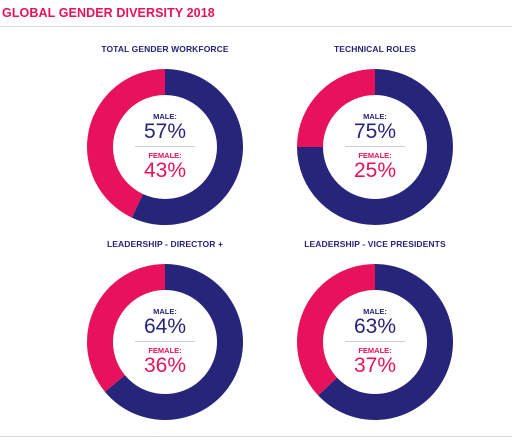 The height and width of the screenshot is (443, 512). What do you see at coordinates (256, 15) in the screenshot?
I see `header: GLOBAL GENDER DIVERSITY 2018` at bounding box center [256, 15].